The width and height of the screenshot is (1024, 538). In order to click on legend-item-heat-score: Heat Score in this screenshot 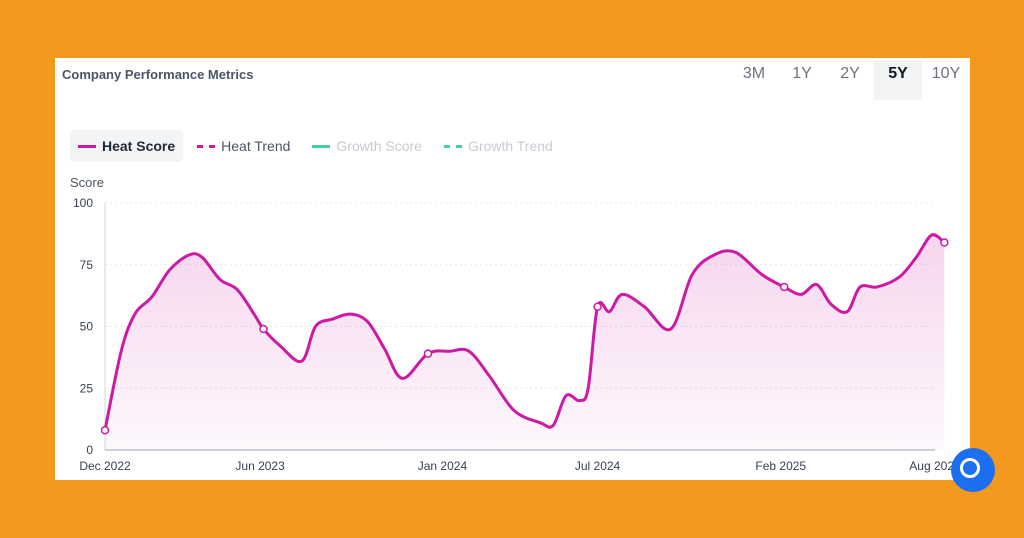, I will do `click(127, 146)`.